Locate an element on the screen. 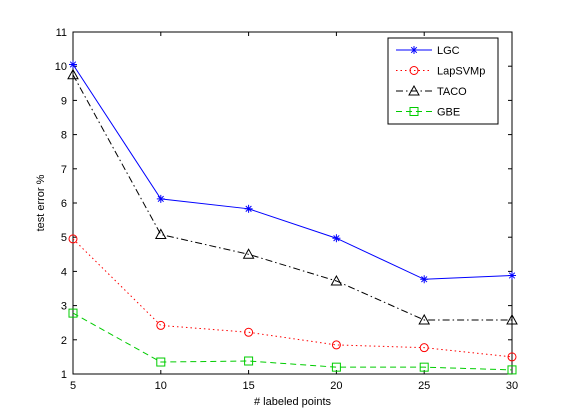 Image resolution: width=561 pixels, height=420 pixels. legend-box is located at coordinates (443, 81).